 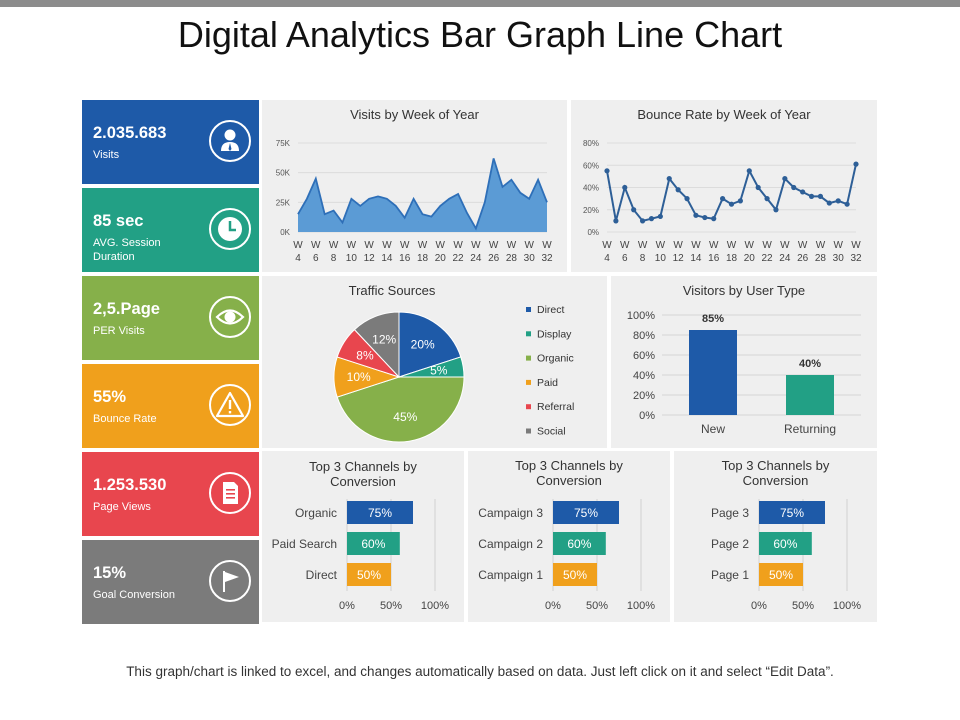 I want to click on x-tick-label-bottom: 22, so click(x=459, y=258).